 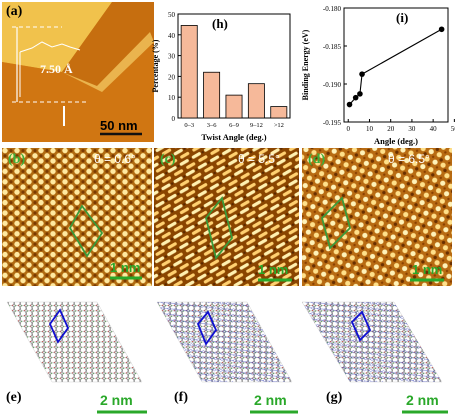 I want to click on panel-c-stm: (c) θ = 5.5° 1 nm, so click(x=226, y=217).